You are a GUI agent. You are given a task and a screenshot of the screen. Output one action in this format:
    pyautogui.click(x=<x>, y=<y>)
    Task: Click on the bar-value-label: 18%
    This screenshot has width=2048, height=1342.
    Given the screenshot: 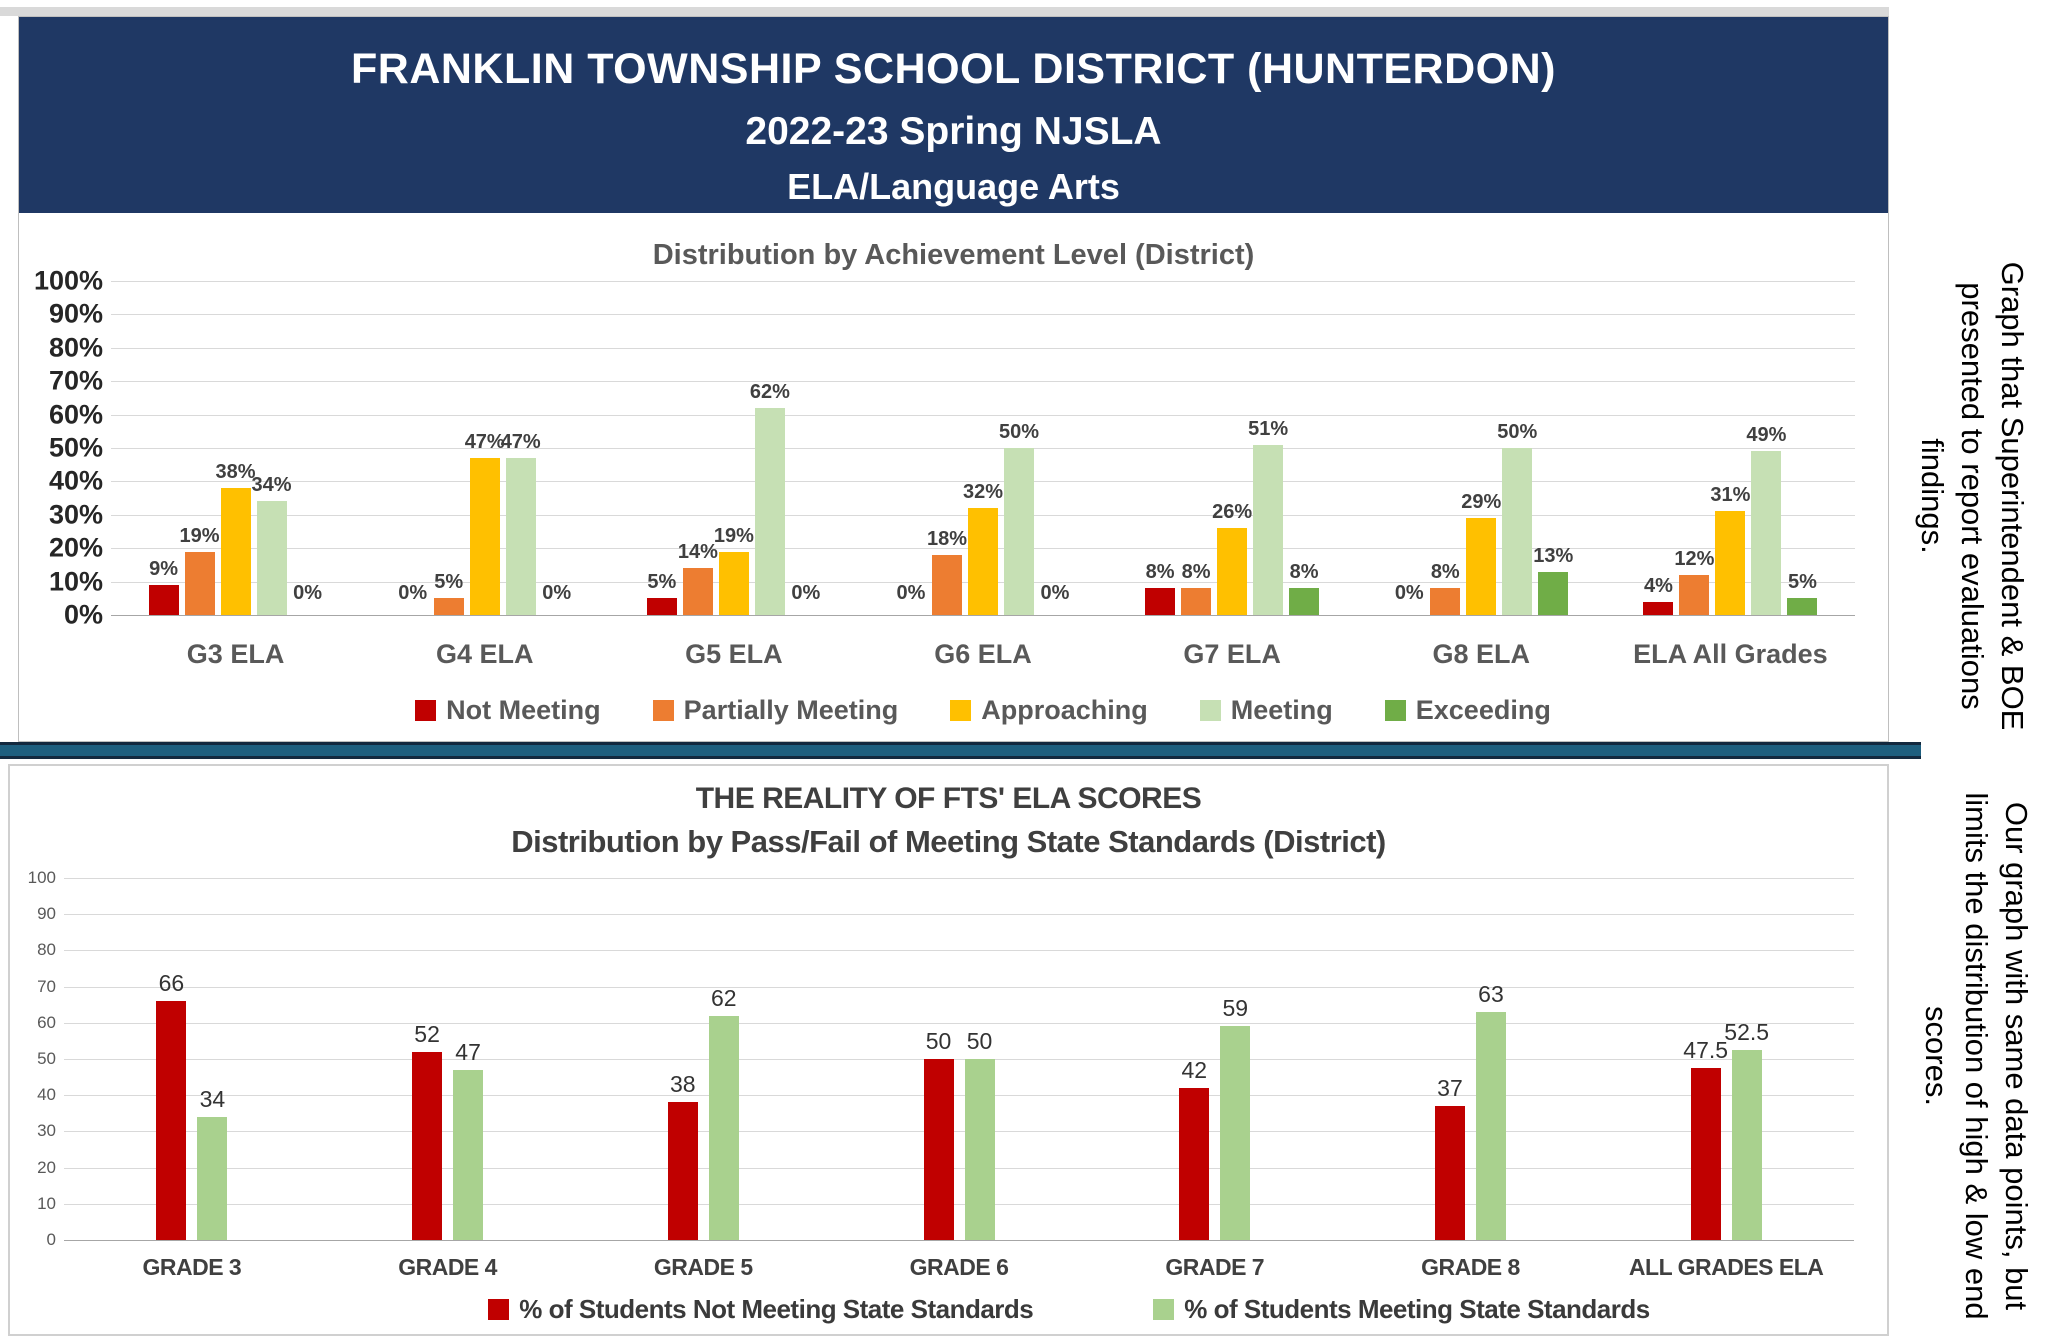 What is the action you would take?
    pyautogui.click(x=946, y=538)
    